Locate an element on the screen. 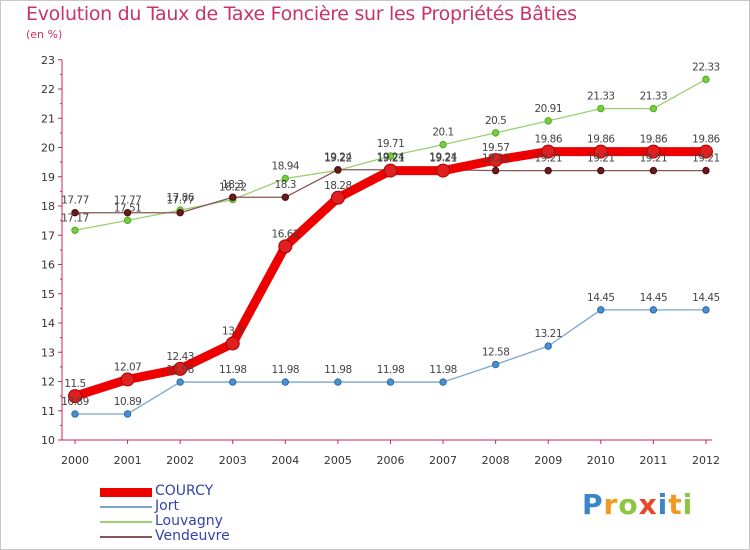 The height and width of the screenshot is (550, 750). x-tick-label: 2003 is located at coordinates (233, 460).